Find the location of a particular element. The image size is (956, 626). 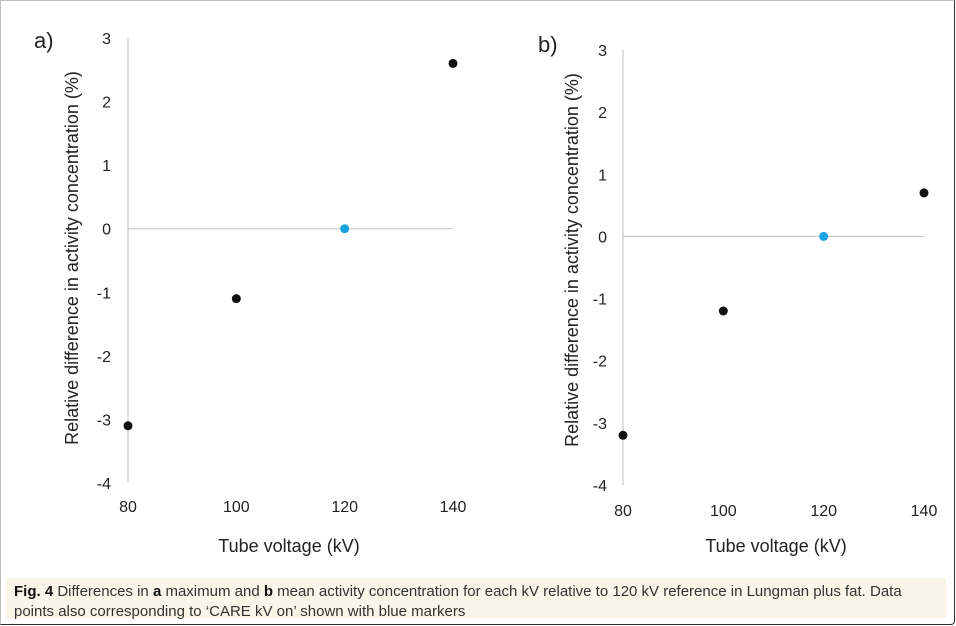

caption-panel-b: b is located at coordinates (268, 591).